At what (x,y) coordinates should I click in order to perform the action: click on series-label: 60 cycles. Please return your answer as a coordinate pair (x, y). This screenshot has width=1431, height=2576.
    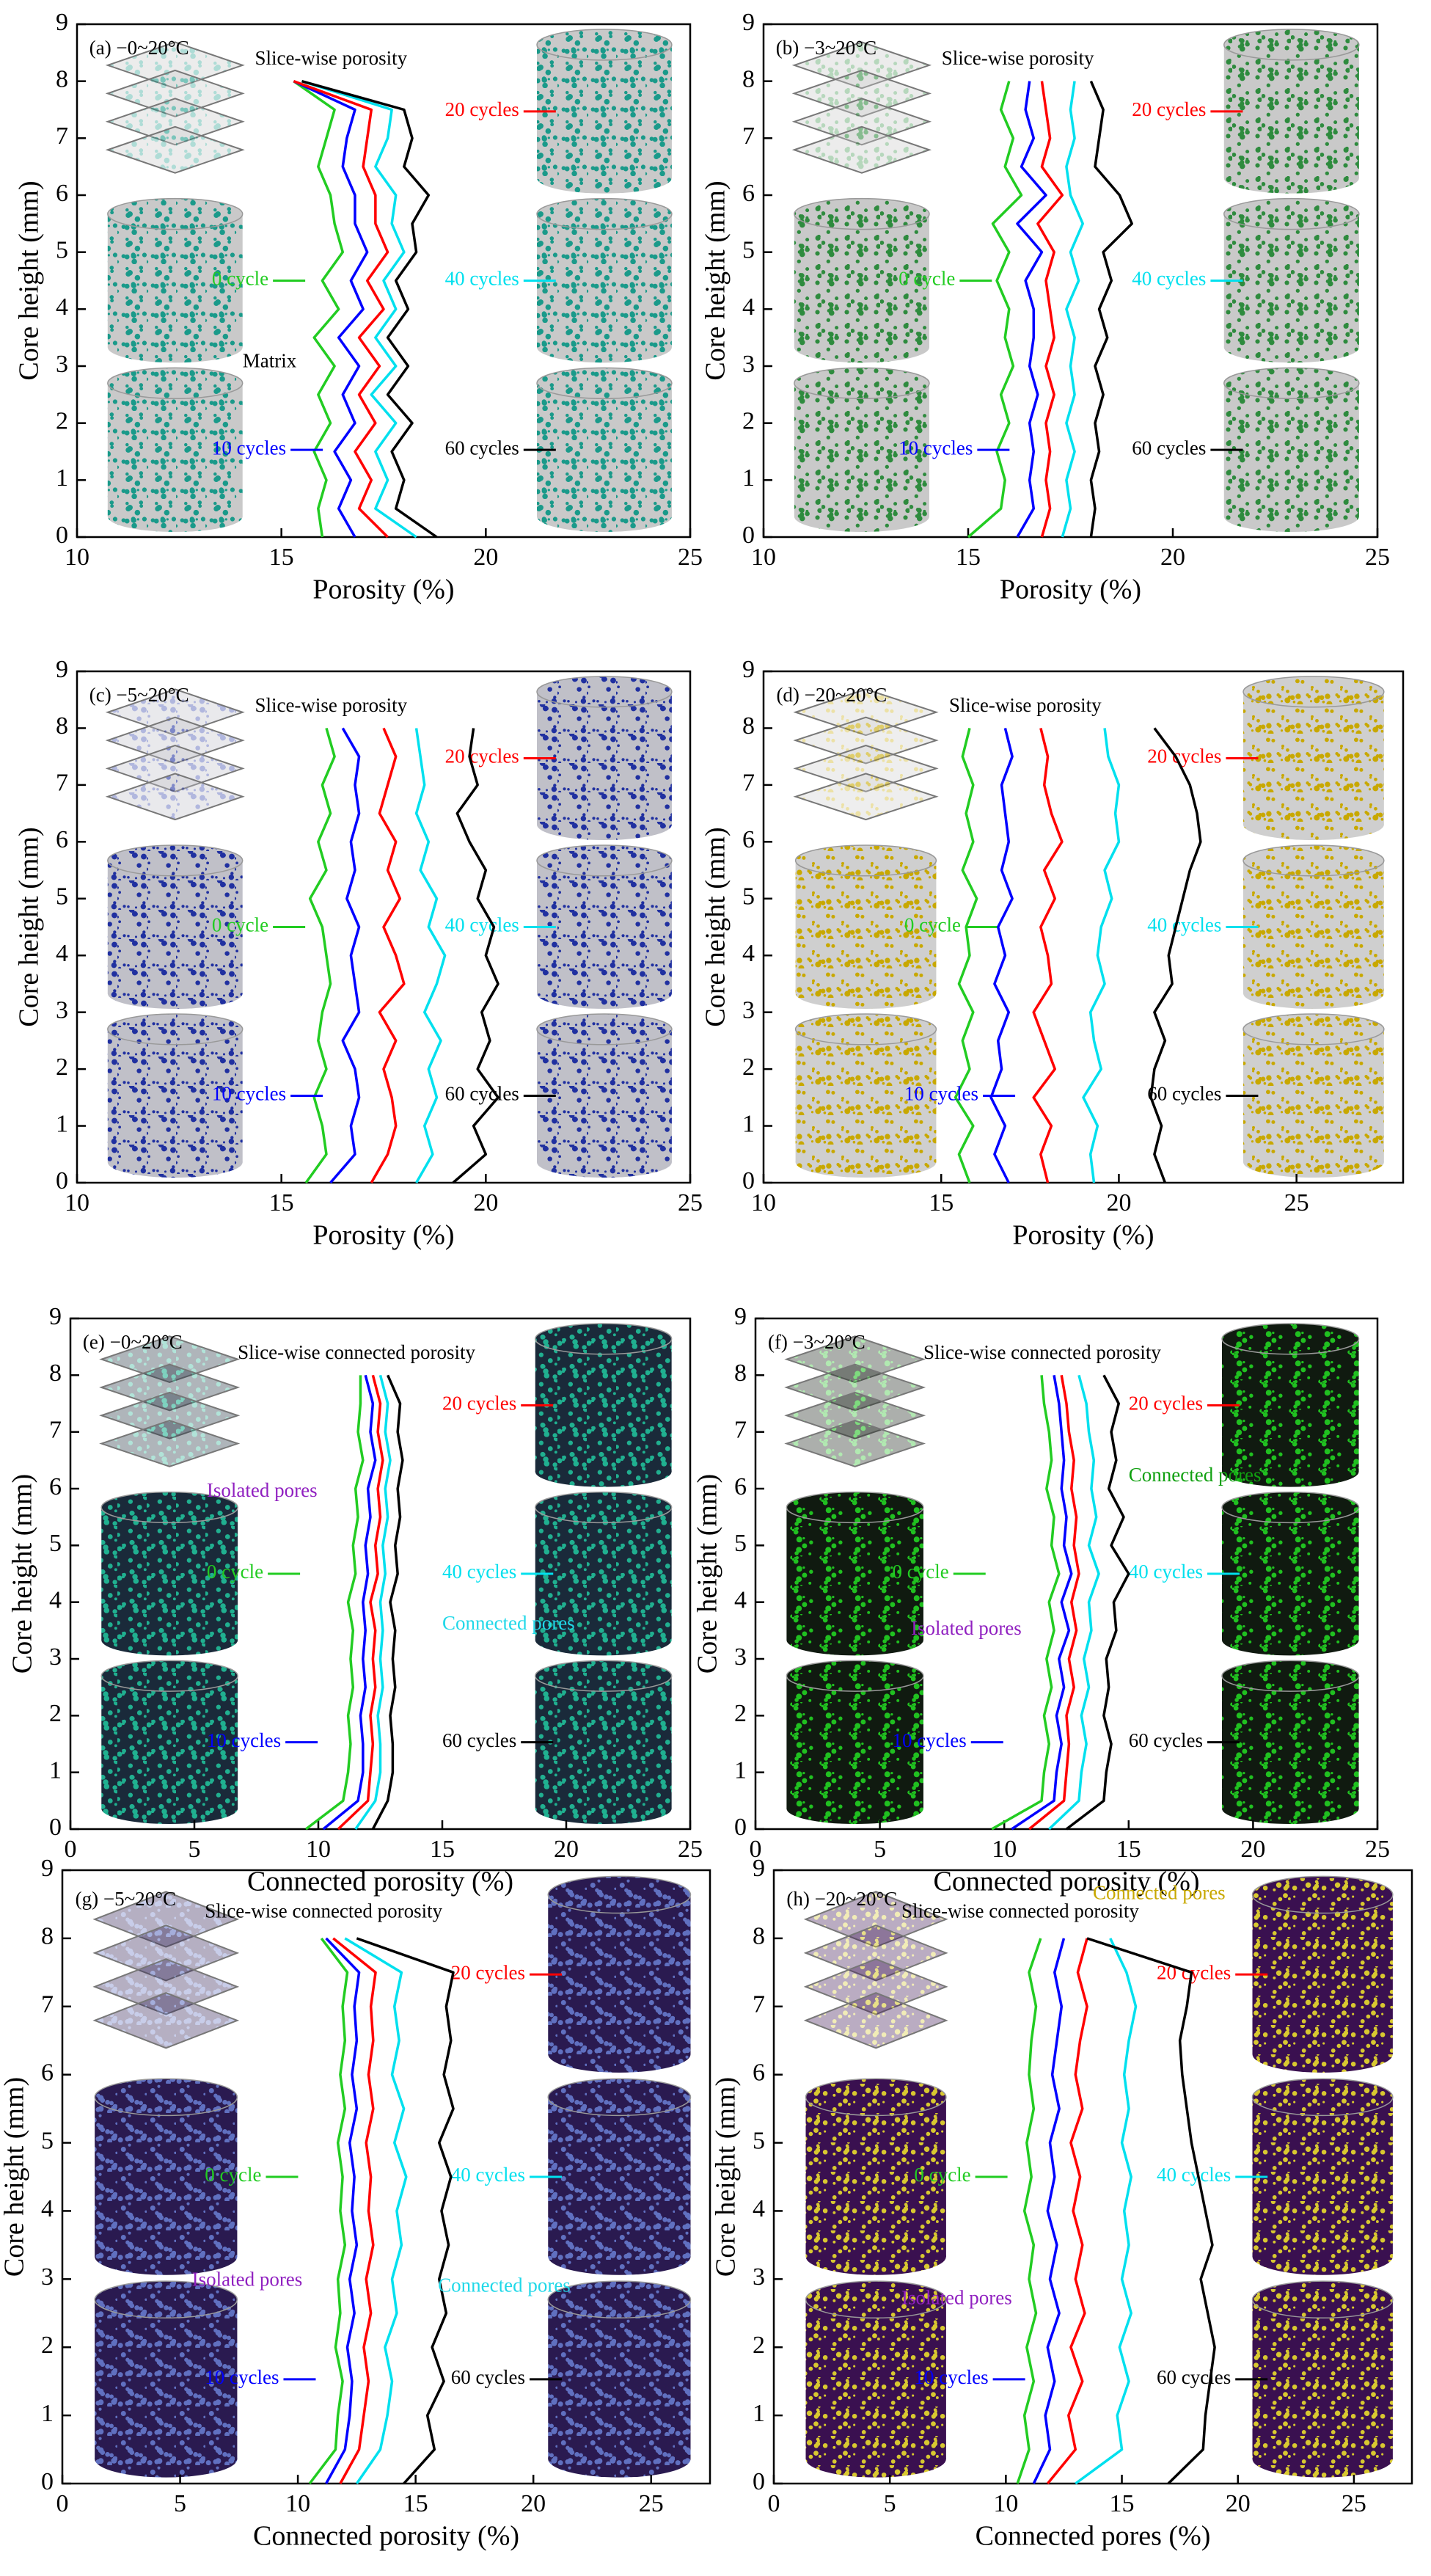
    Looking at the image, I should click on (482, 448).